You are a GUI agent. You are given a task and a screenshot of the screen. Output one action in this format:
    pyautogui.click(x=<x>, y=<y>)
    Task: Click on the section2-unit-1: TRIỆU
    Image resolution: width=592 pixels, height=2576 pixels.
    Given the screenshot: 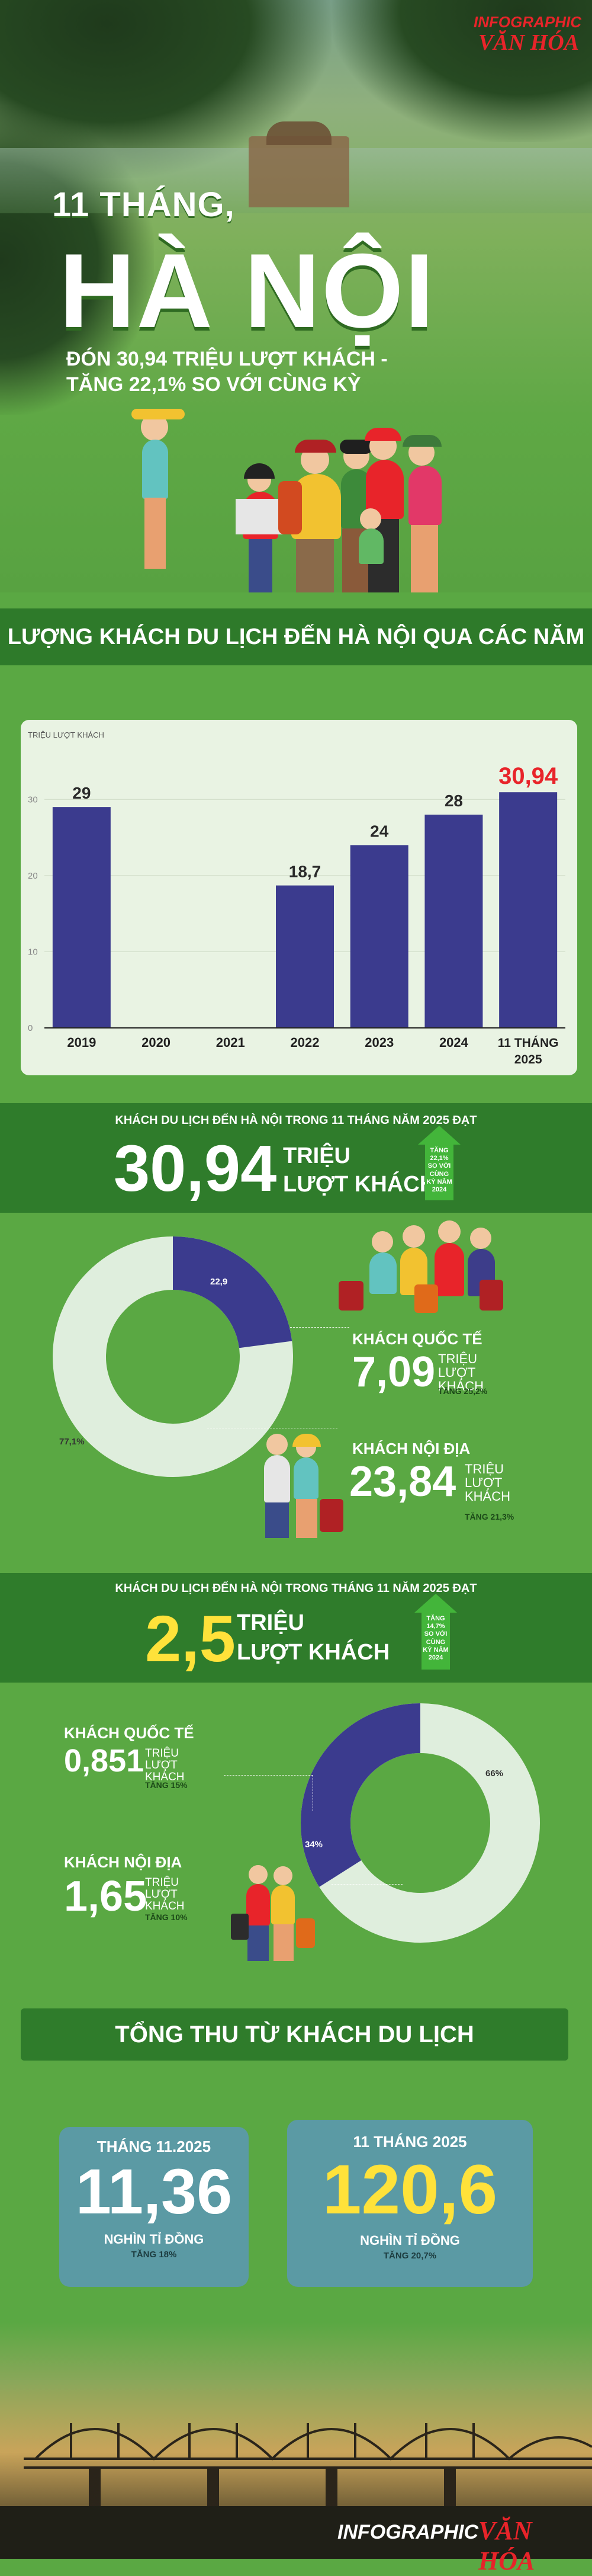 What is the action you would take?
    pyautogui.click(x=316, y=1155)
    